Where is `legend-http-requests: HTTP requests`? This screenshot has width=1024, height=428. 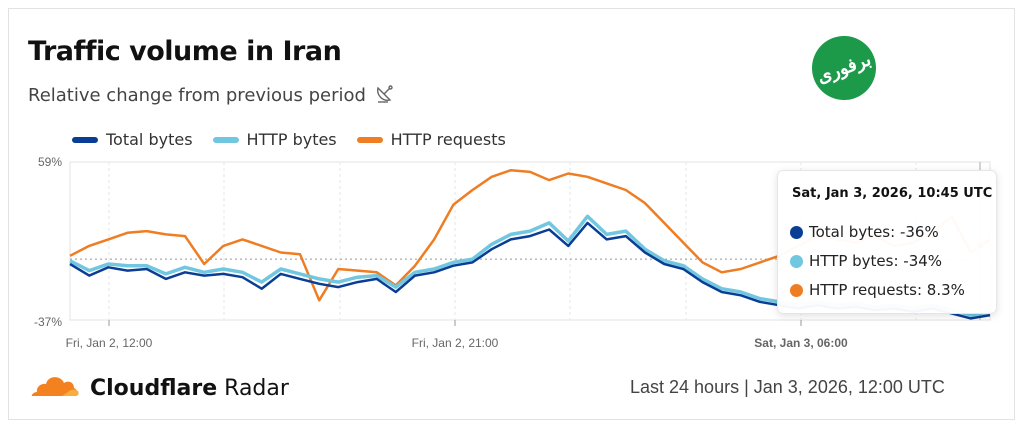 legend-http-requests: HTTP requests is located at coordinates (431, 139).